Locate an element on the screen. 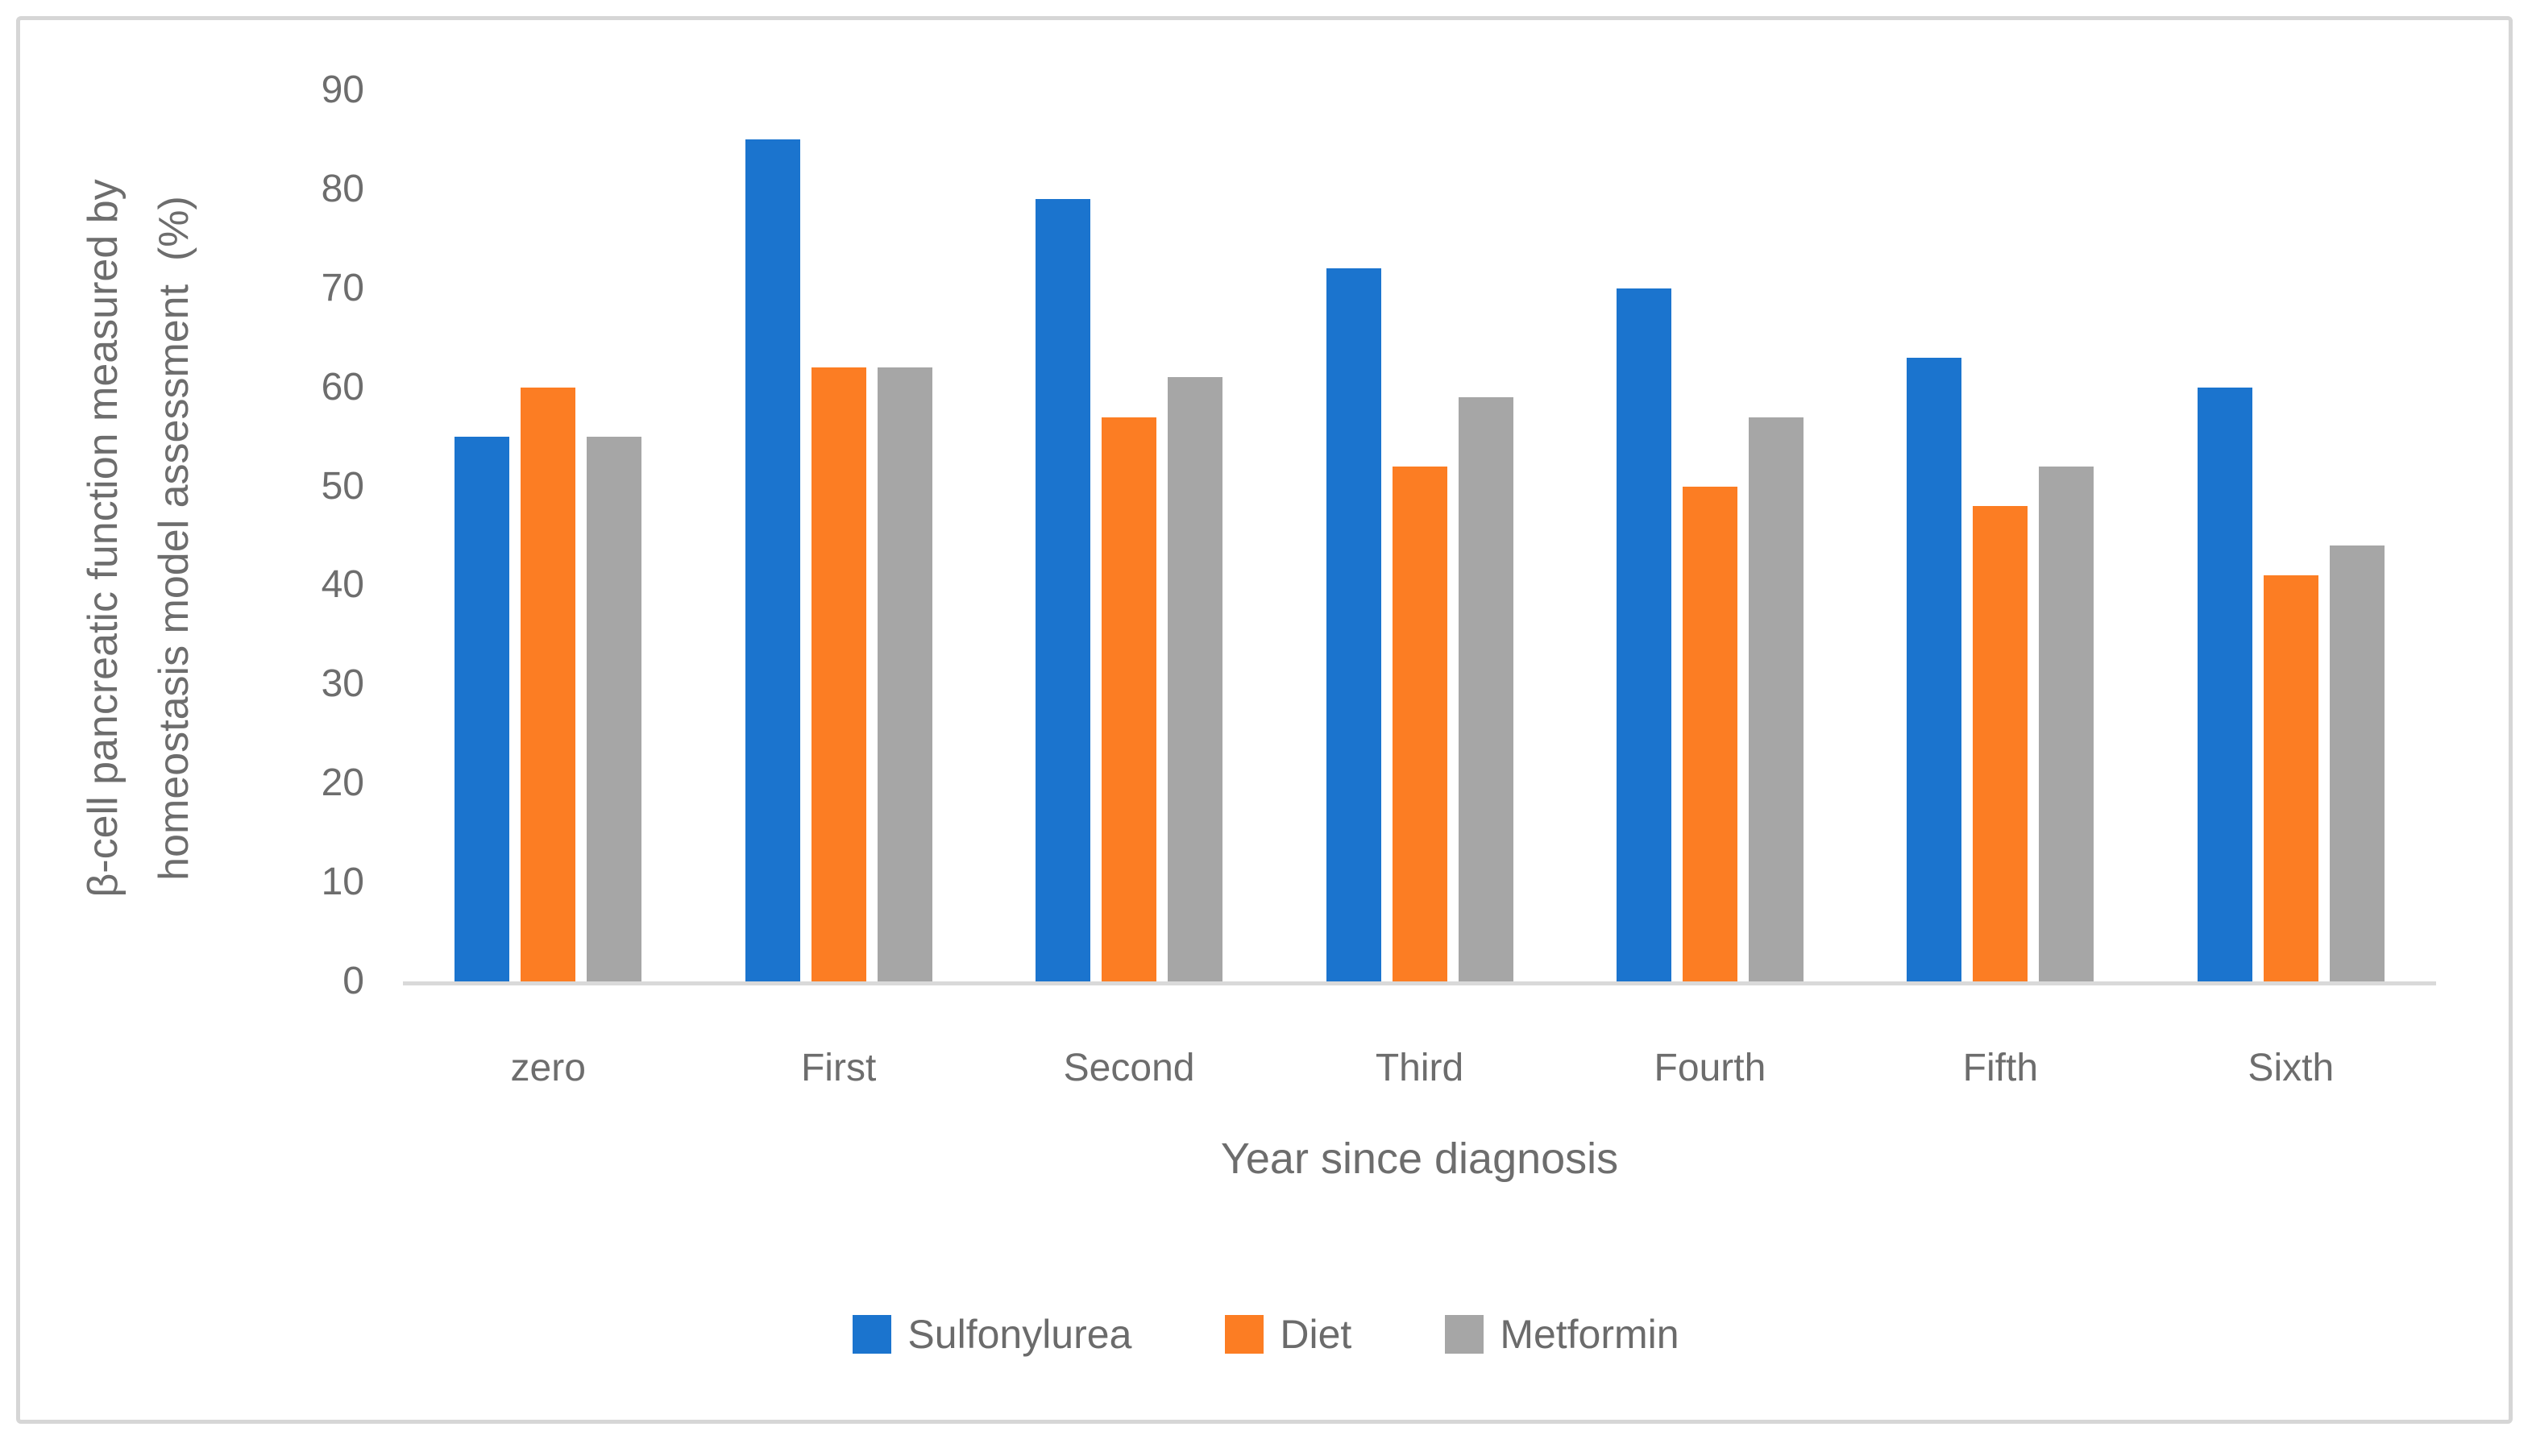  bar-sulfonylurea-zero is located at coordinates (482, 709).